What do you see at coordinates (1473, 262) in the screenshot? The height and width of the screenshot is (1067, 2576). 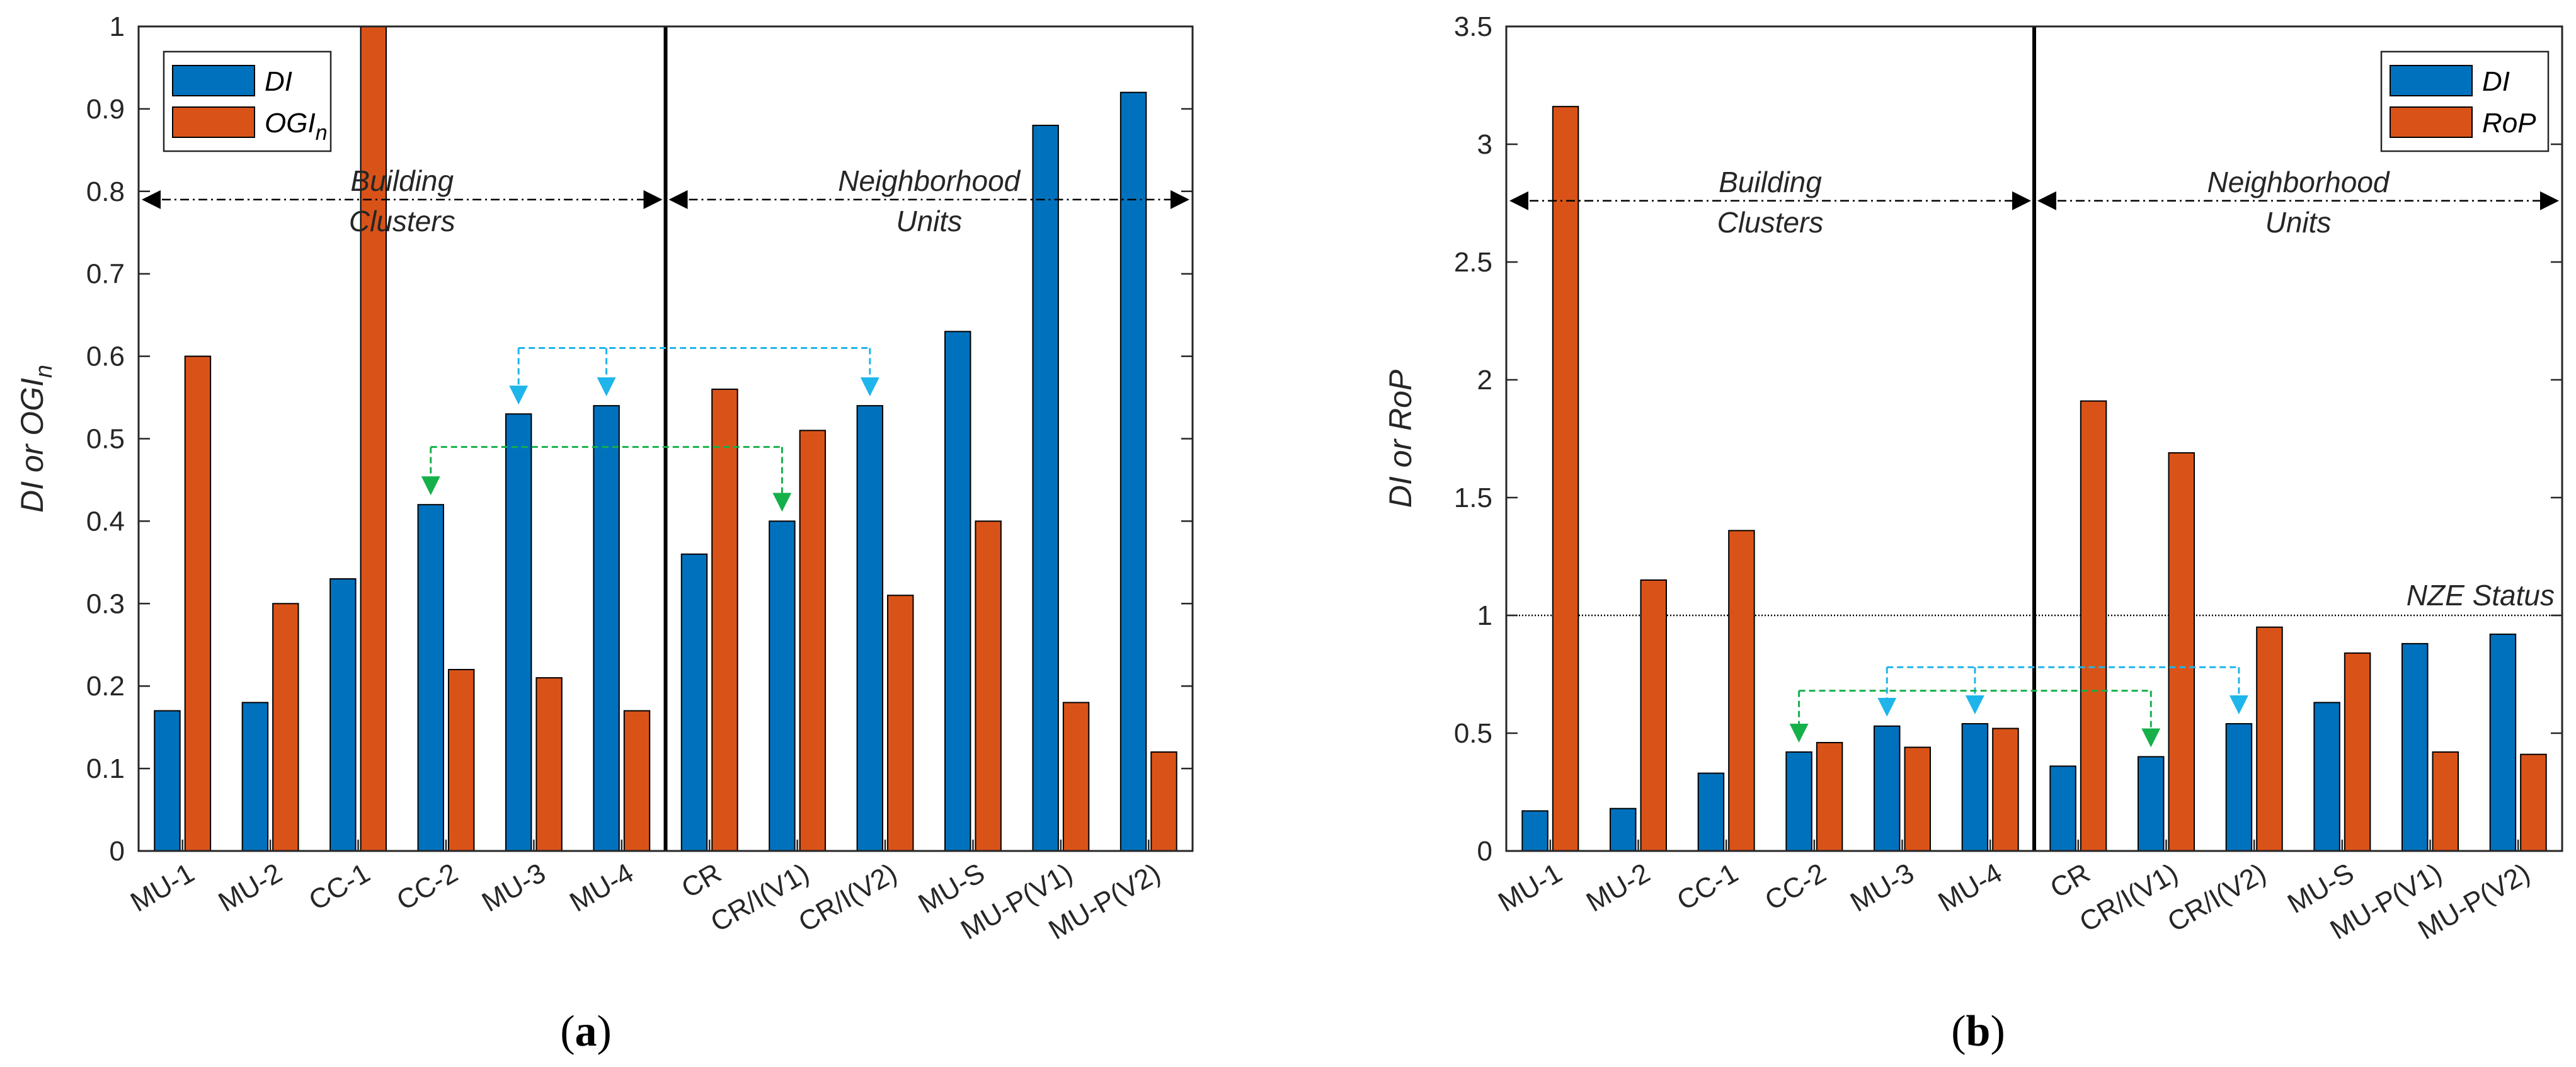 I see `ytick-label: 2.5` at bounding box center [1473, 262].